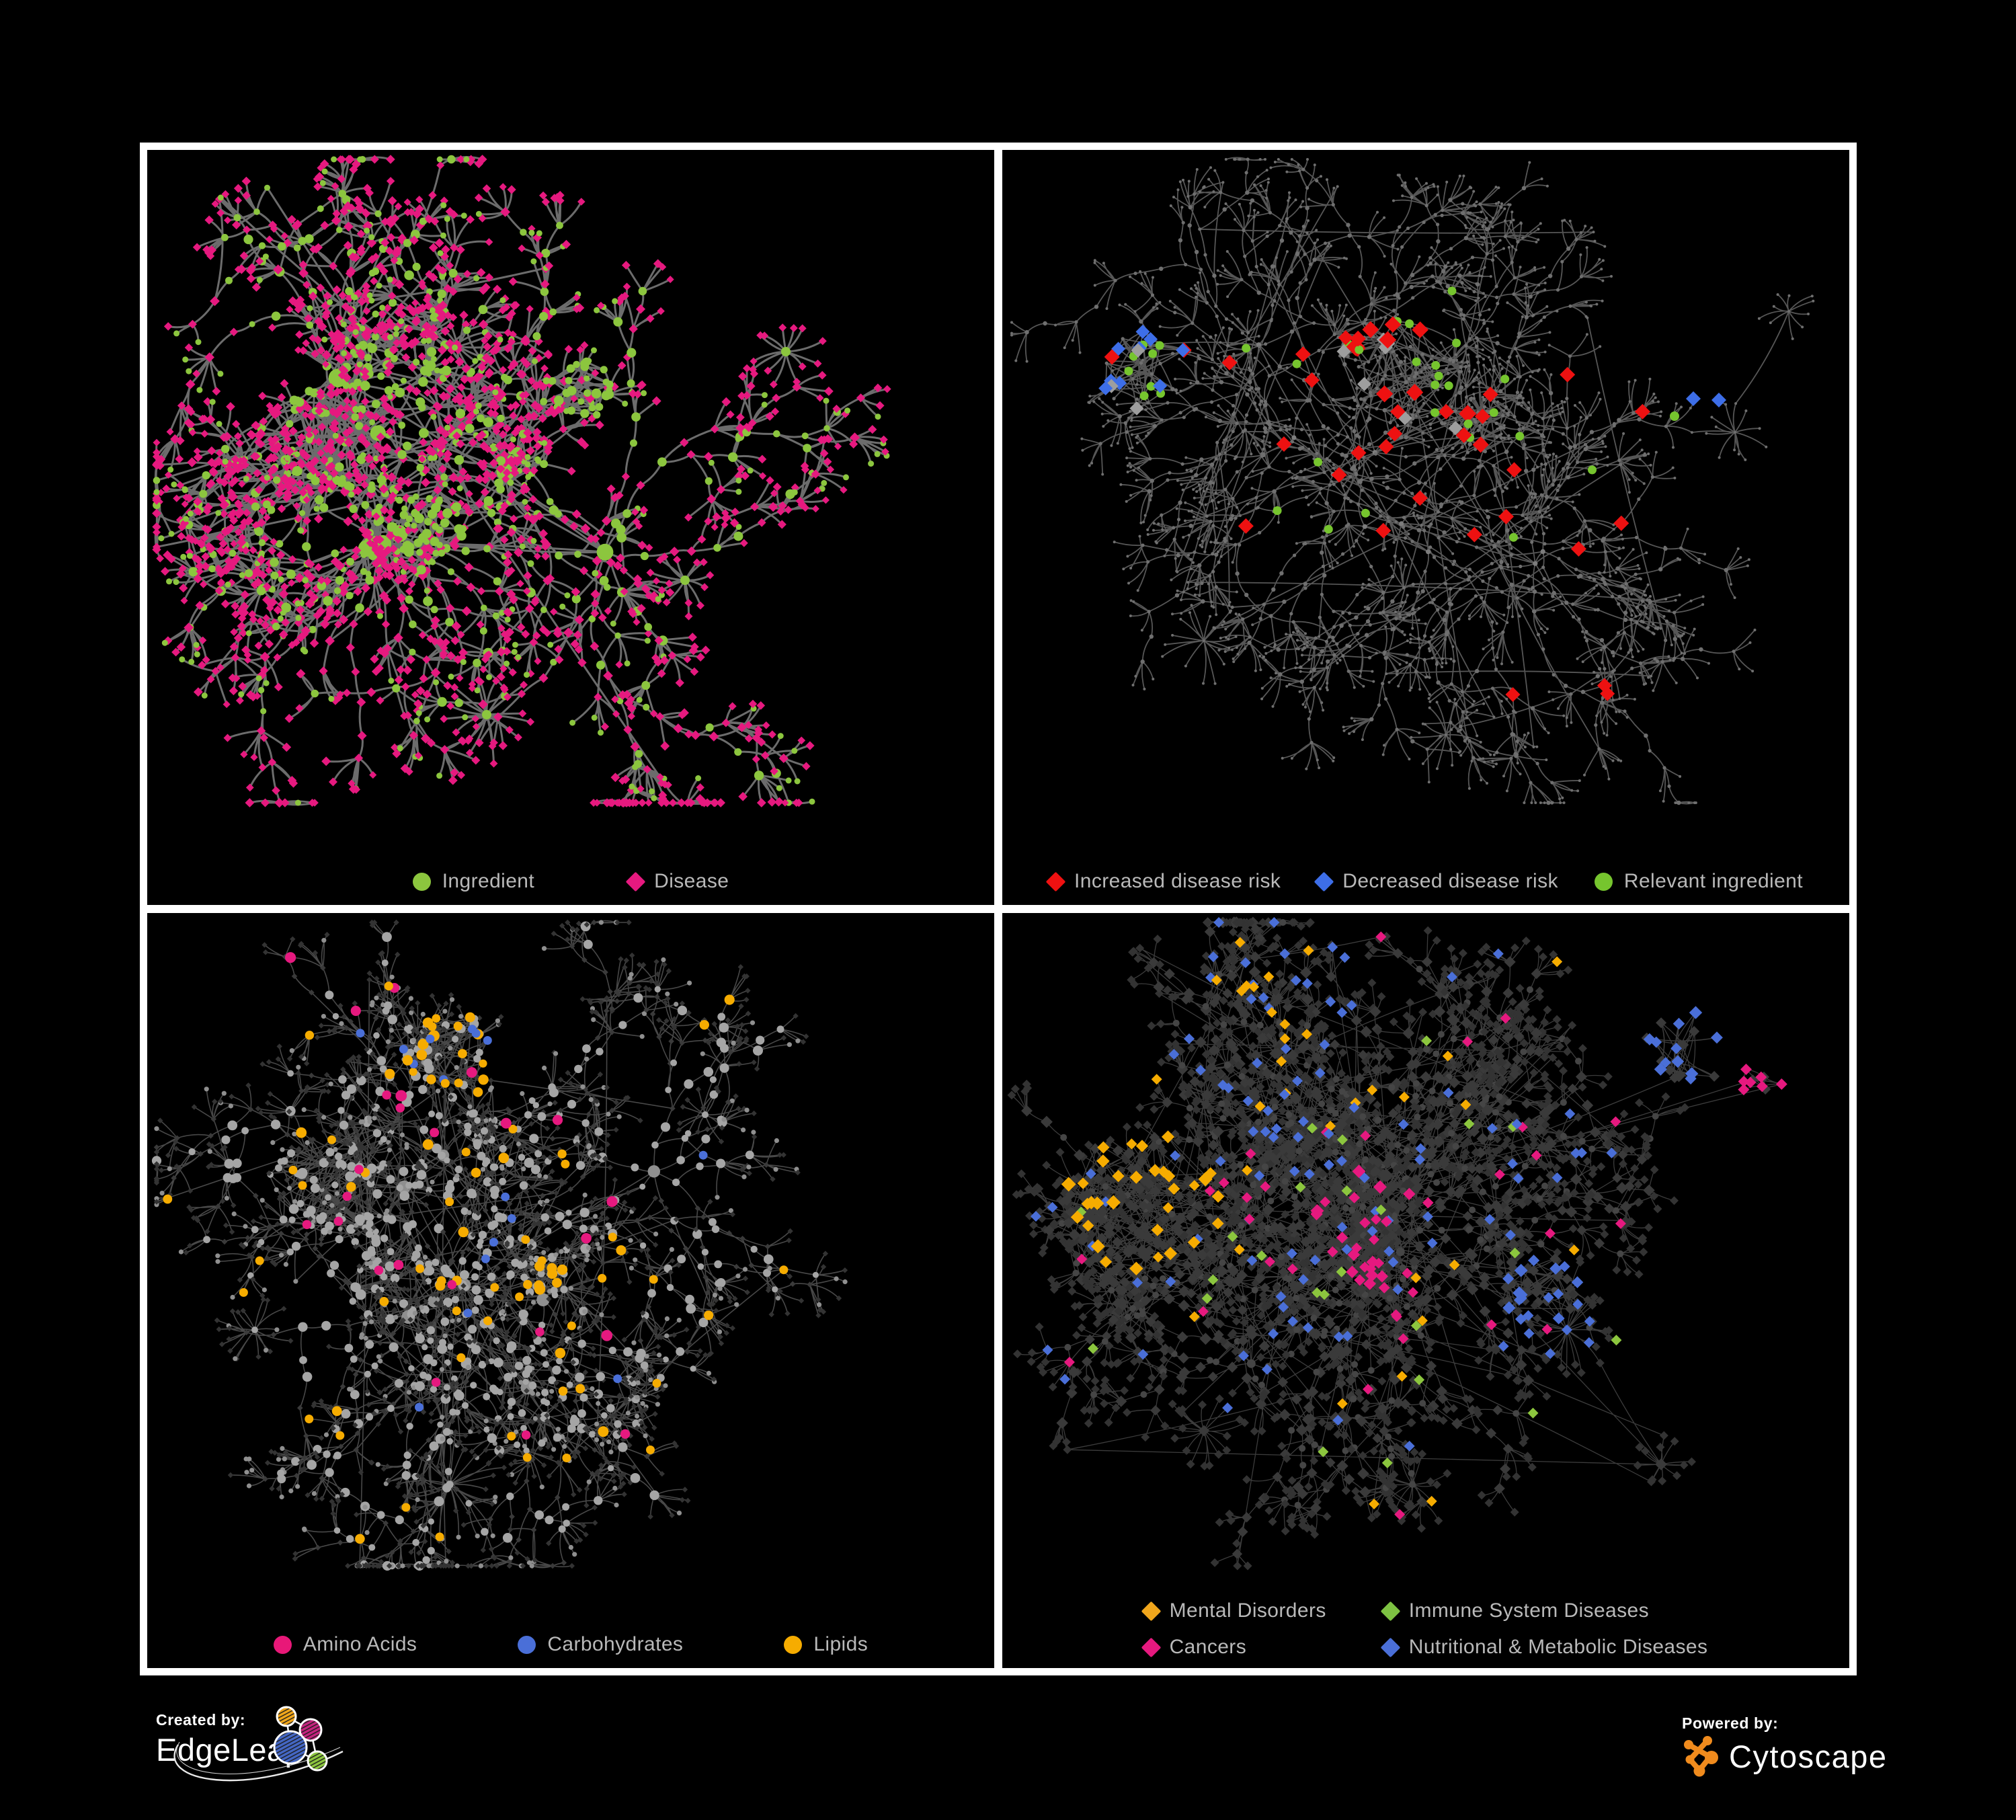 This screenshot has height=1820, width=2016. I want to click on legend-item-ingredient: Ingredient, so click(473, 881).